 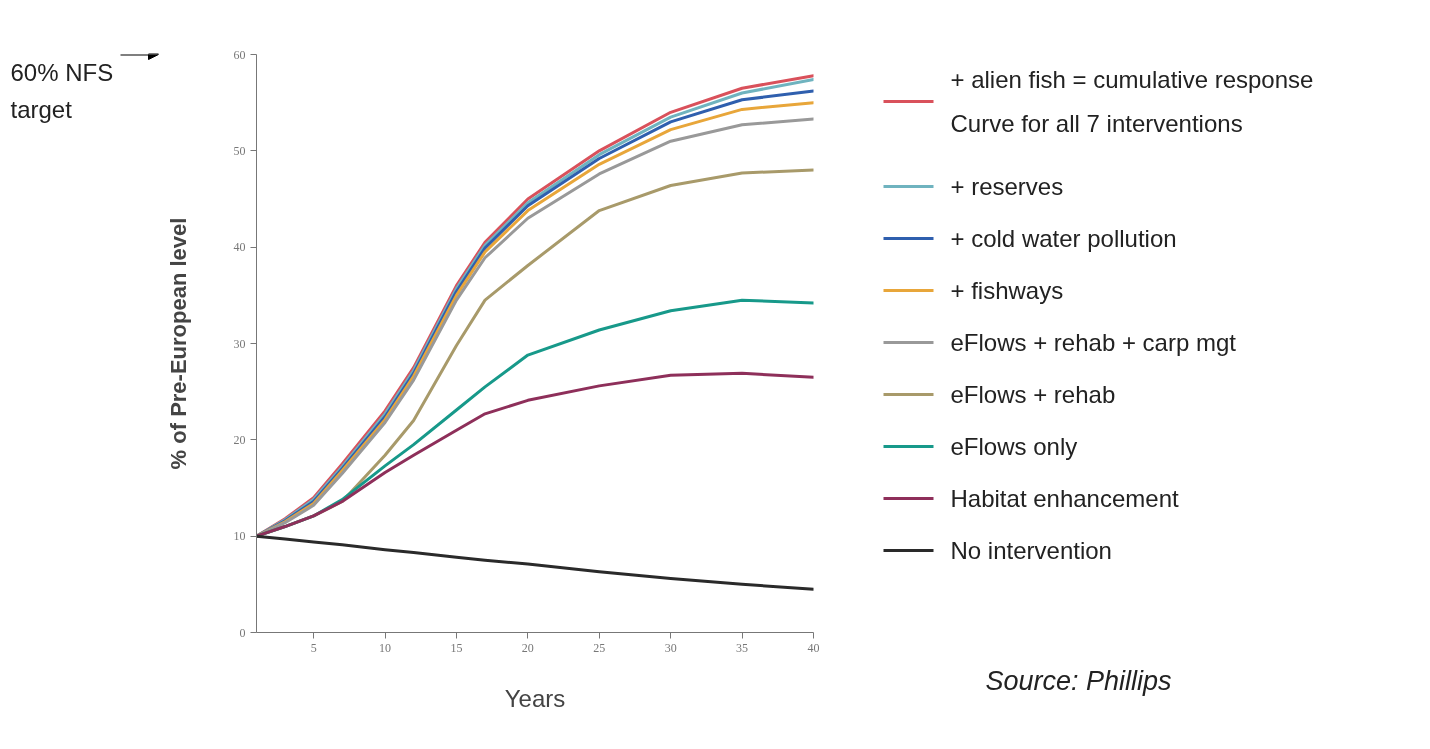 I want to click on x-tick-label: 35, so click(x=742, y=647).